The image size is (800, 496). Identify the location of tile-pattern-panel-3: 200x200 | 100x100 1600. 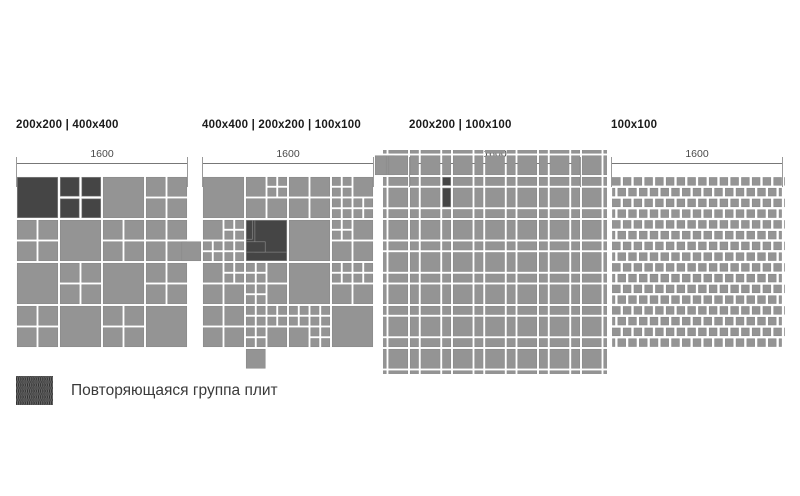
(495, 152).